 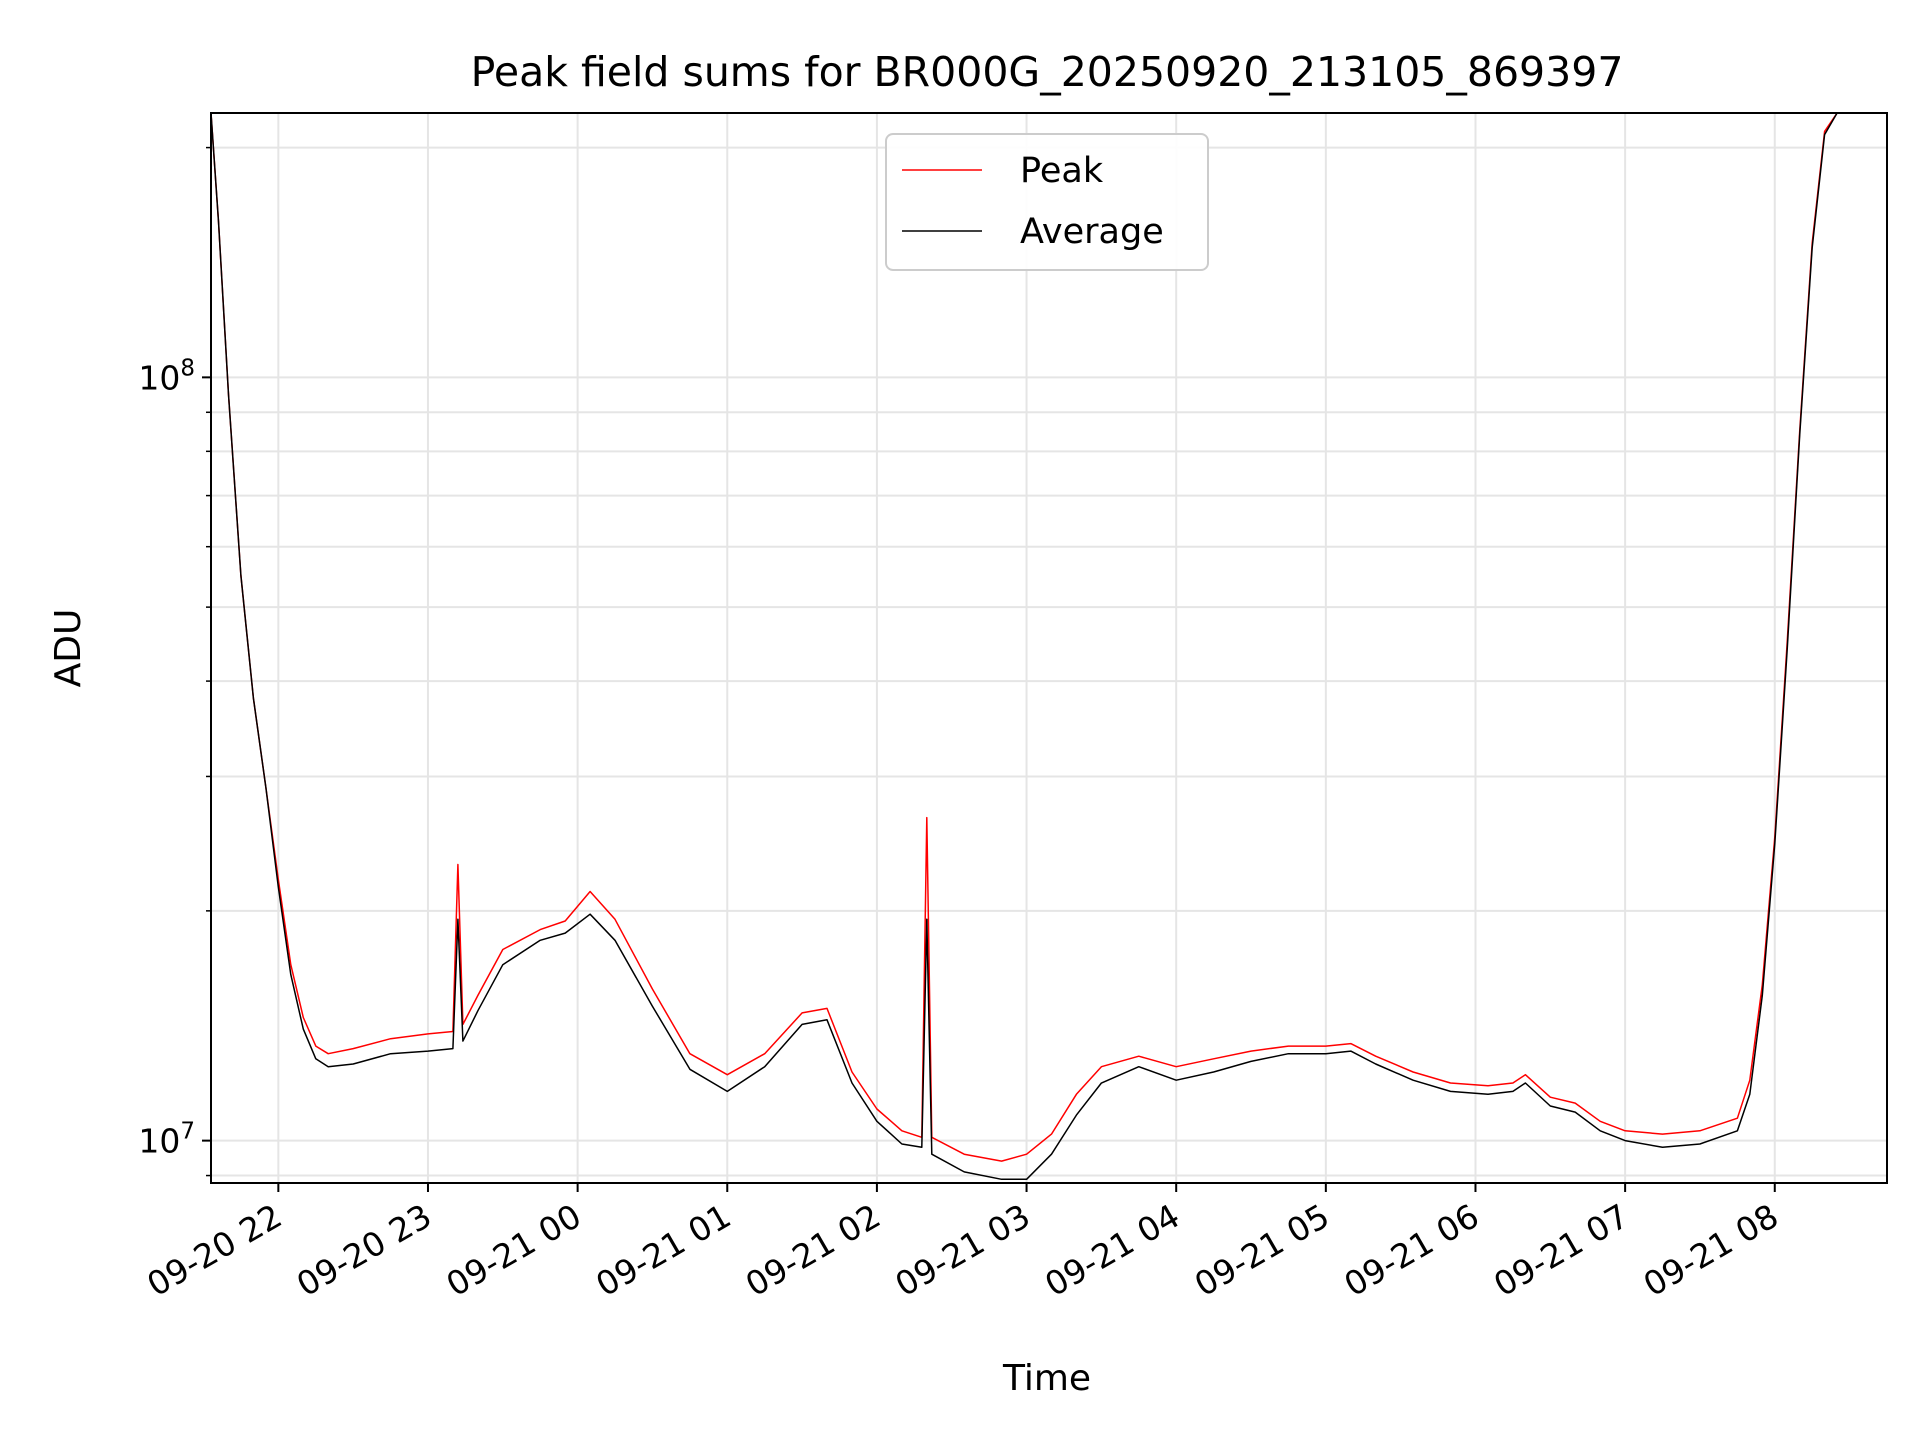 What do you see at coordinates (1112, 1250) in the screenshot?
I see `x-tick-label: 09-21 04` at bounding box center [1112, 1250].